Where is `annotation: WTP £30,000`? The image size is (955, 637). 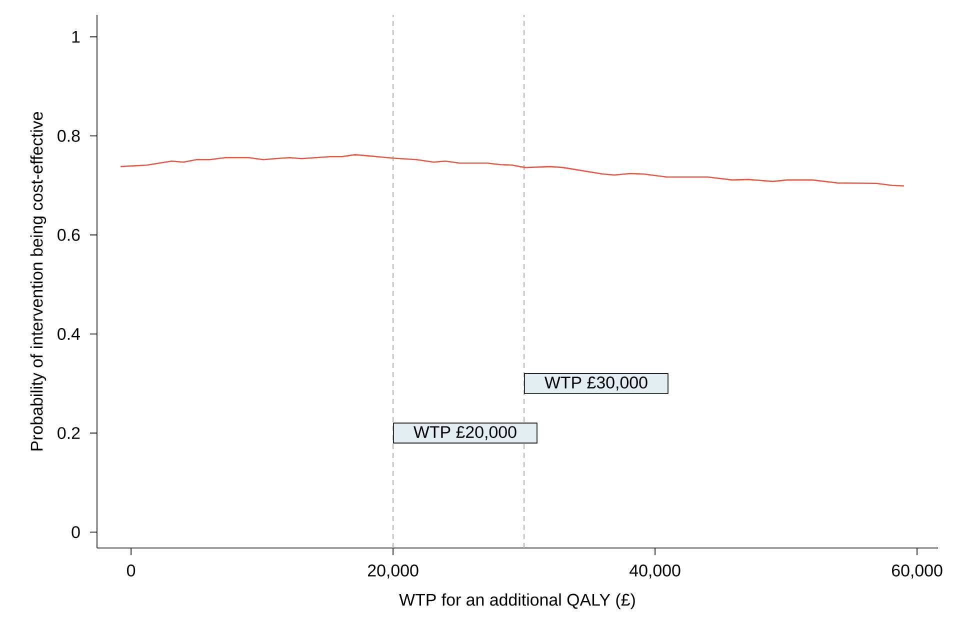
annotation: WTP £30,000 is located at coordinates (596, 383).